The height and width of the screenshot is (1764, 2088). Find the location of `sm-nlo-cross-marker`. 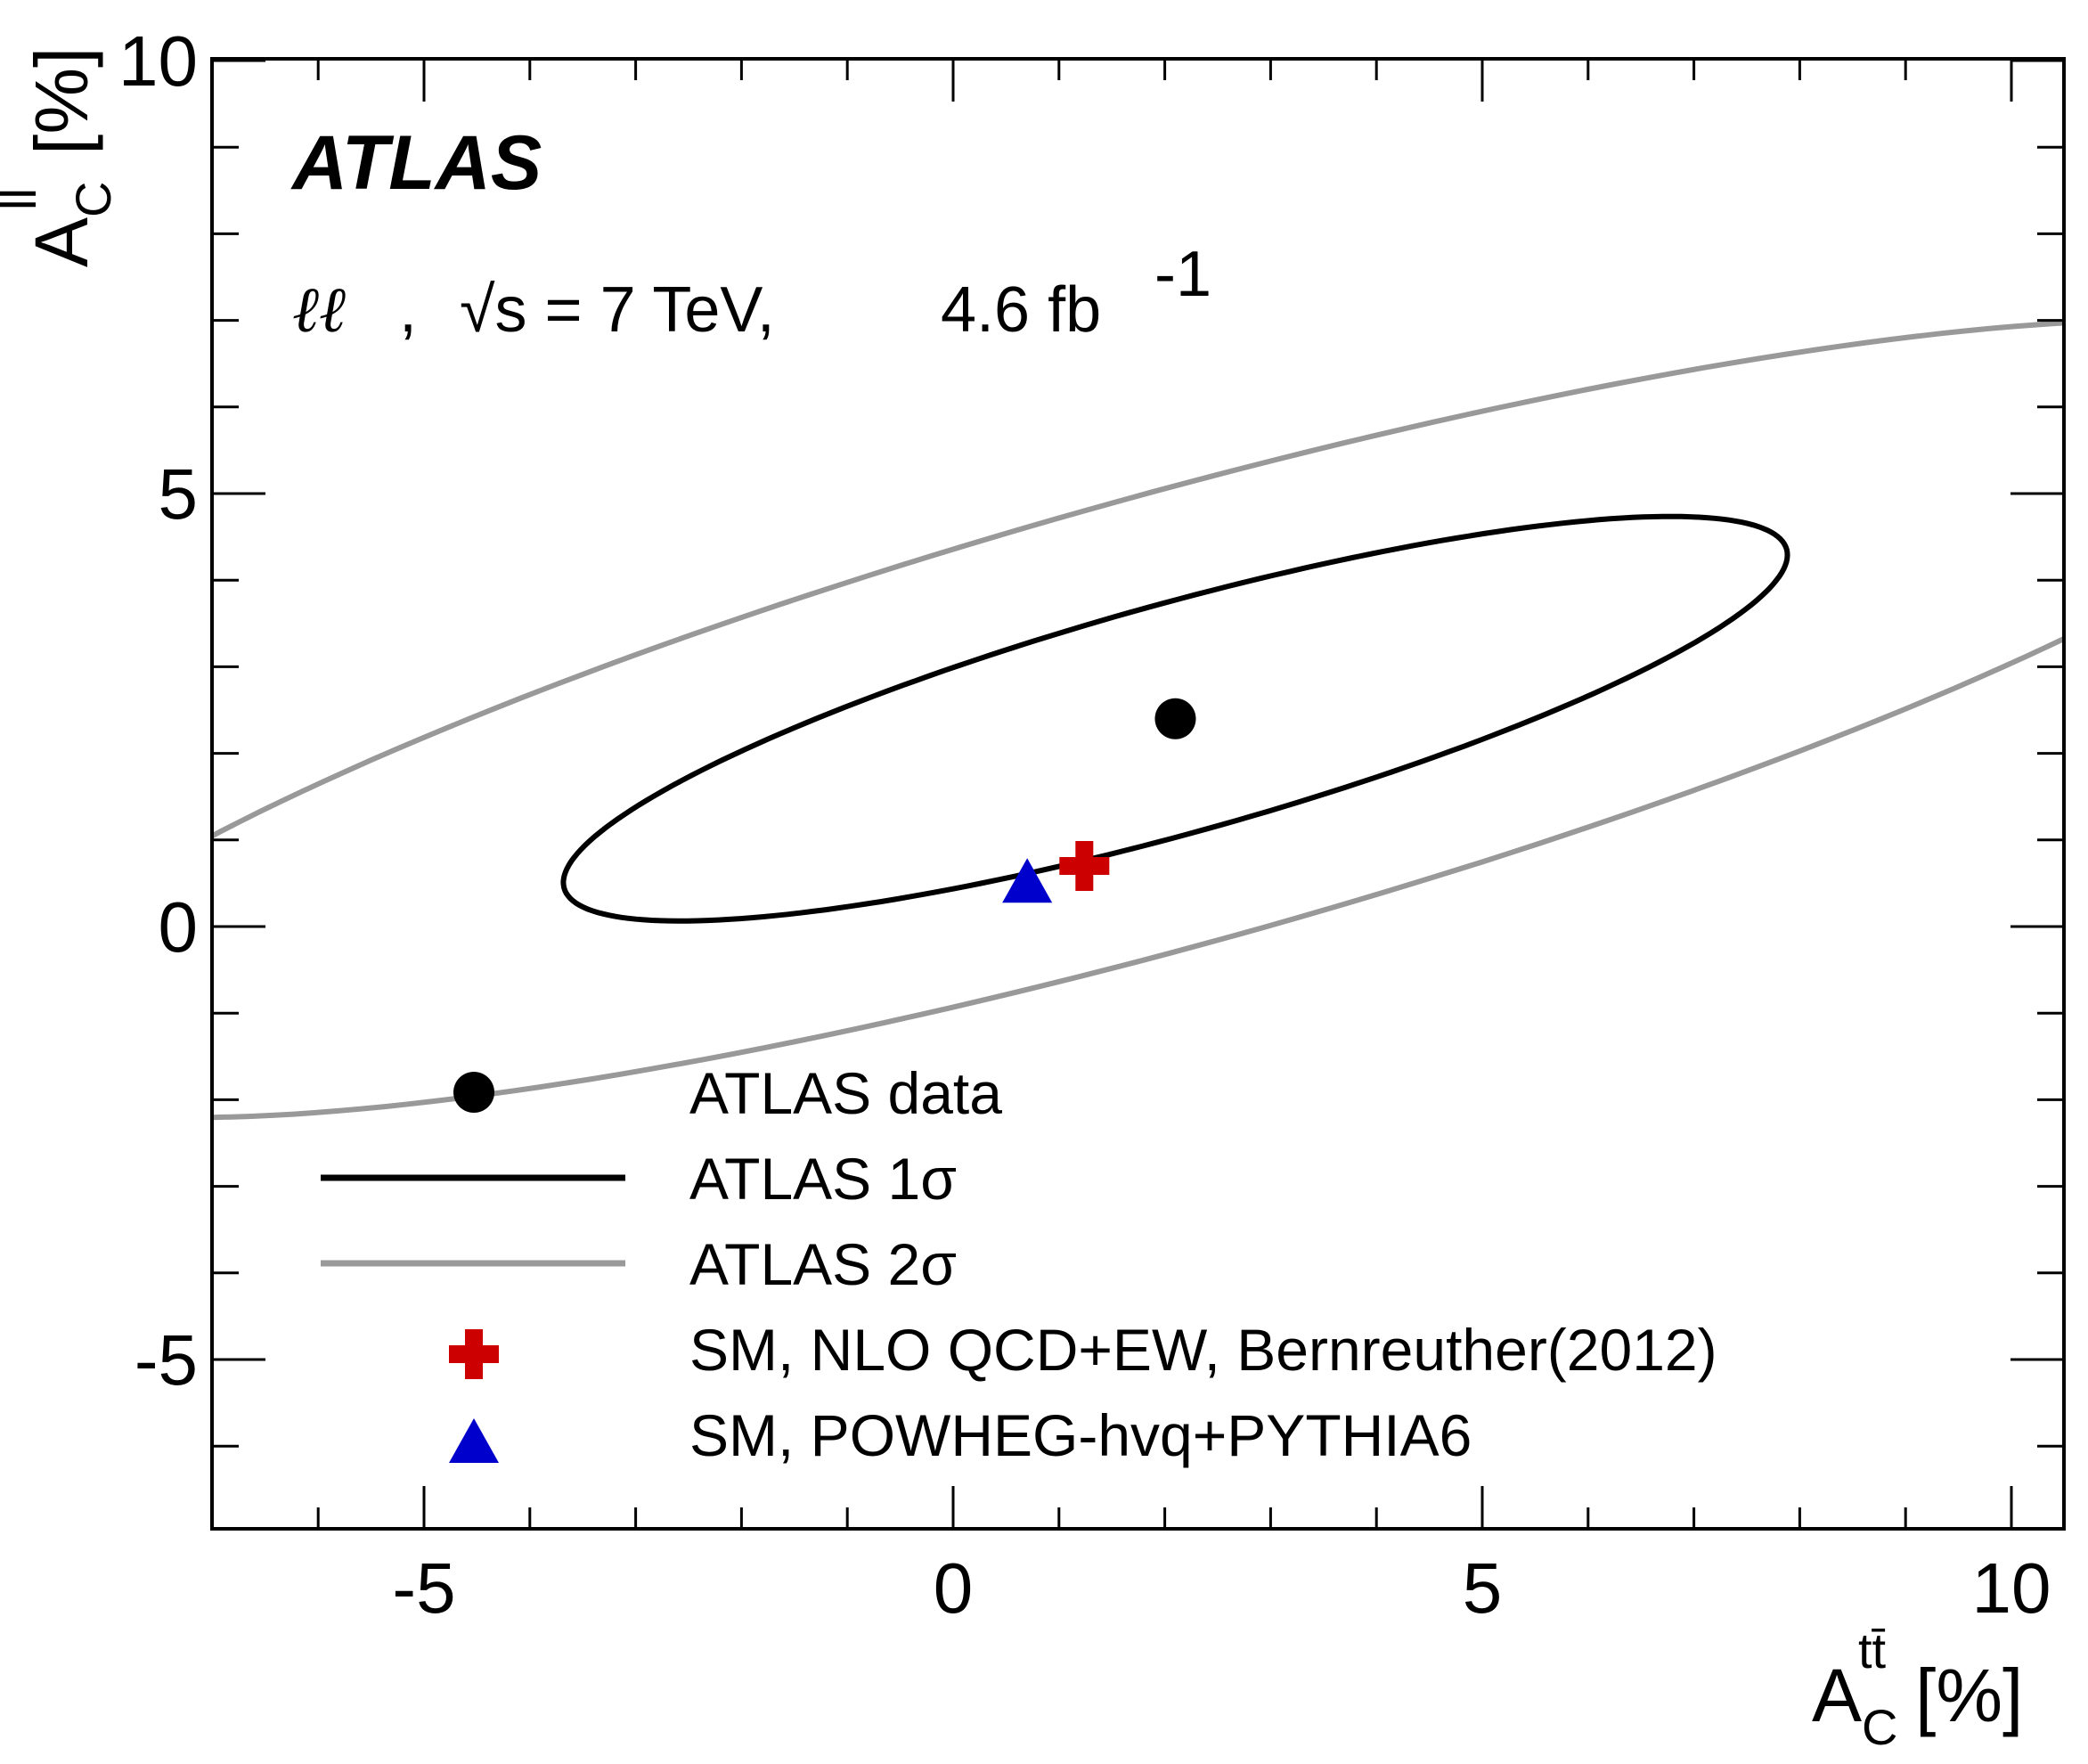

sm-nlo-cross-marker is located at coordinates (1084, 865).